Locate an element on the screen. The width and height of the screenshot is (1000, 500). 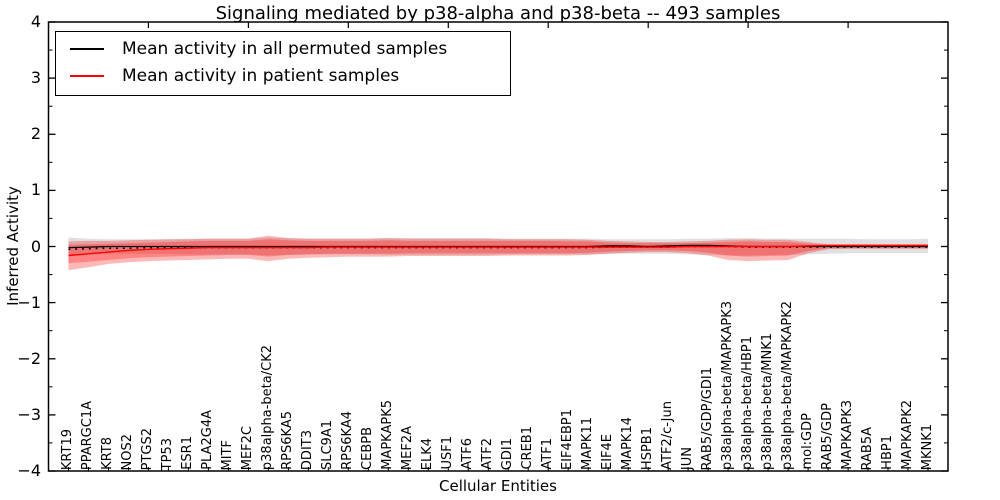
x-tick-label: p38alpha-beta/MNK1 is located at coordinates (768, 401).